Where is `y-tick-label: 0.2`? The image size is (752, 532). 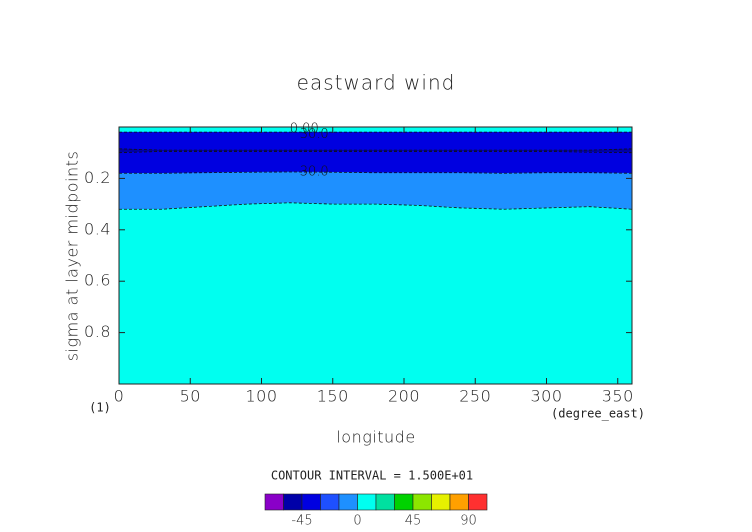
y-tick-label: 0.2 is located at coordinates (97, 177).